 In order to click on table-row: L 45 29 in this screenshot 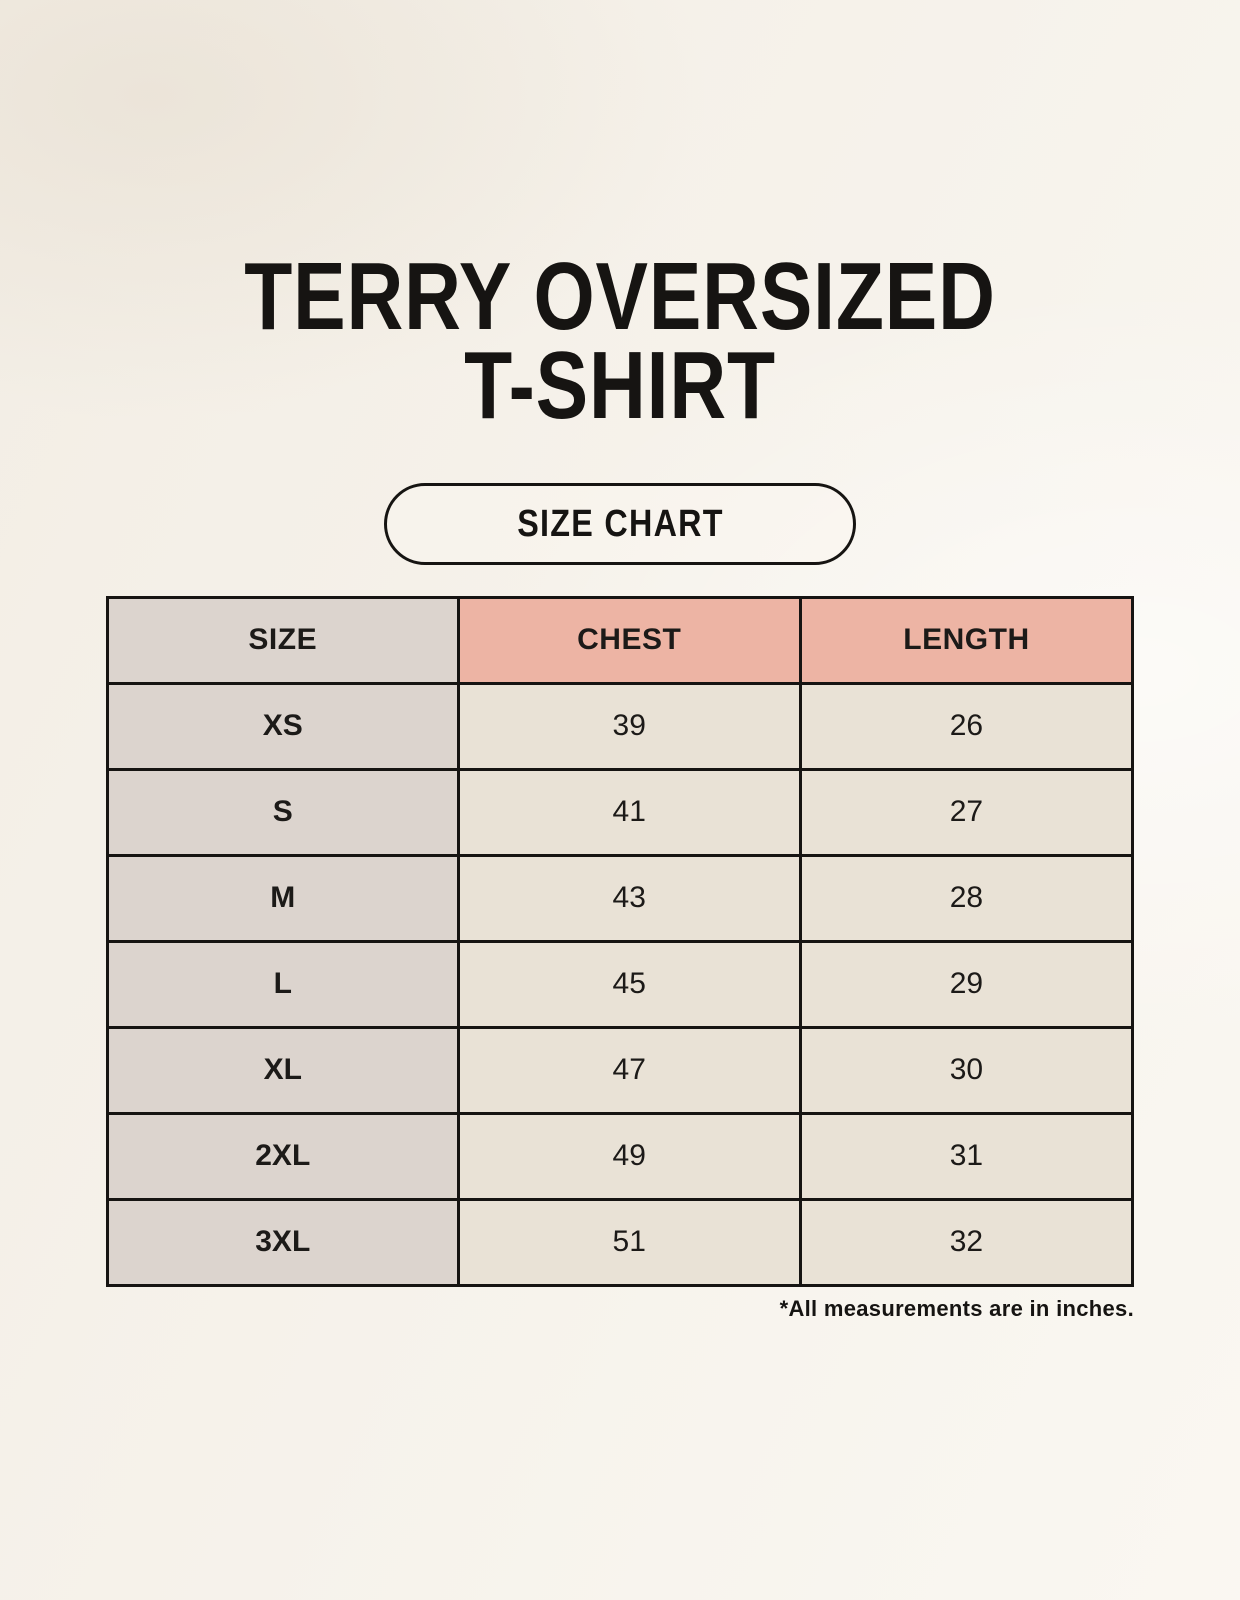, I will do `click(620, 984)`.